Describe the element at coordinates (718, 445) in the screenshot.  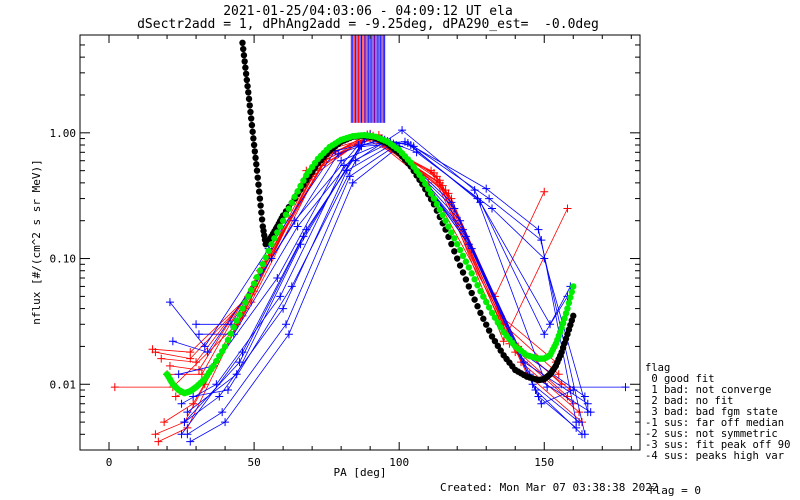
I see `legend-item: -3 sus: fit peak off 90` at that location.